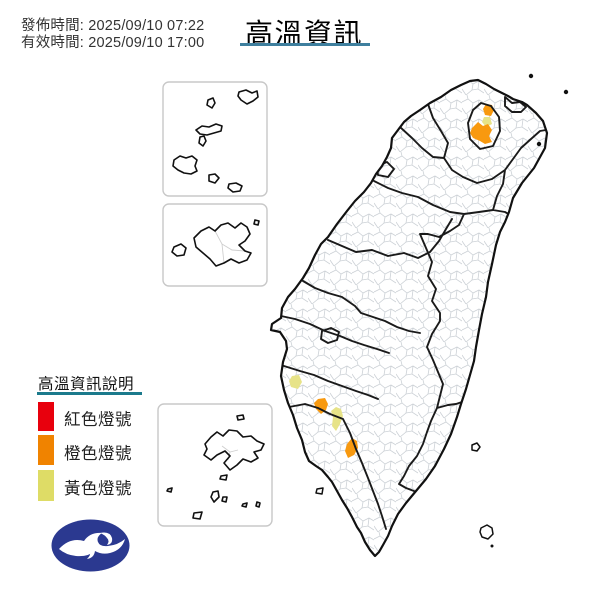 The image size is (600, 600). Describe the element at coordinates (487, 122) in the screenshot. I see `alert-patch-yellow-taipei` at that location.